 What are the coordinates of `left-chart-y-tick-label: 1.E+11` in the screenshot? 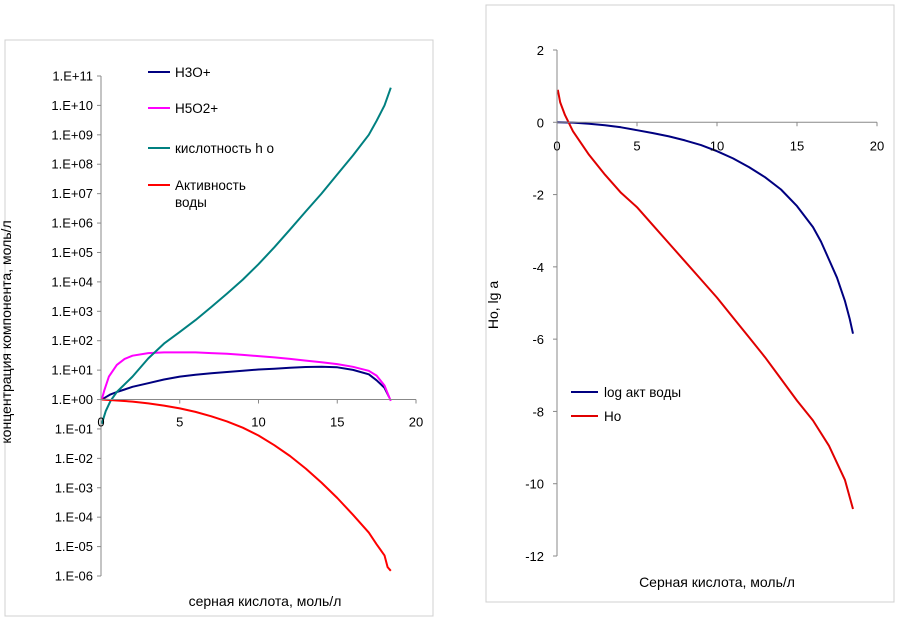 It's located at (72, 76).